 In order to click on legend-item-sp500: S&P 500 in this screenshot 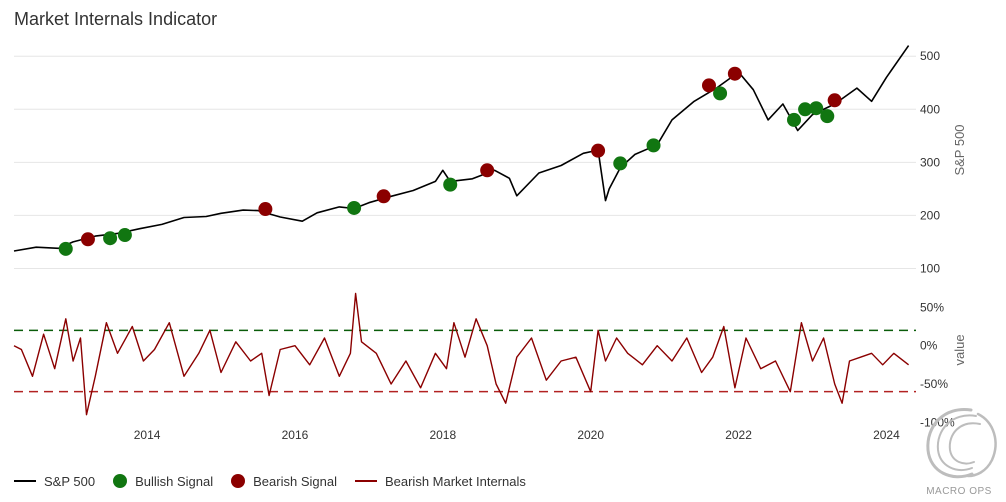, I will do `click(54, 481)`.